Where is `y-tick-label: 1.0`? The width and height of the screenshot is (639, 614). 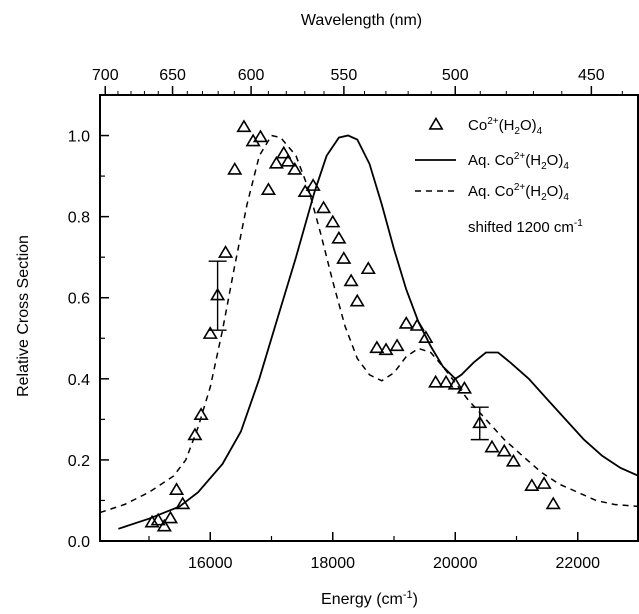
y-tick-label: 1.0 is located at coordinates (79, 137).